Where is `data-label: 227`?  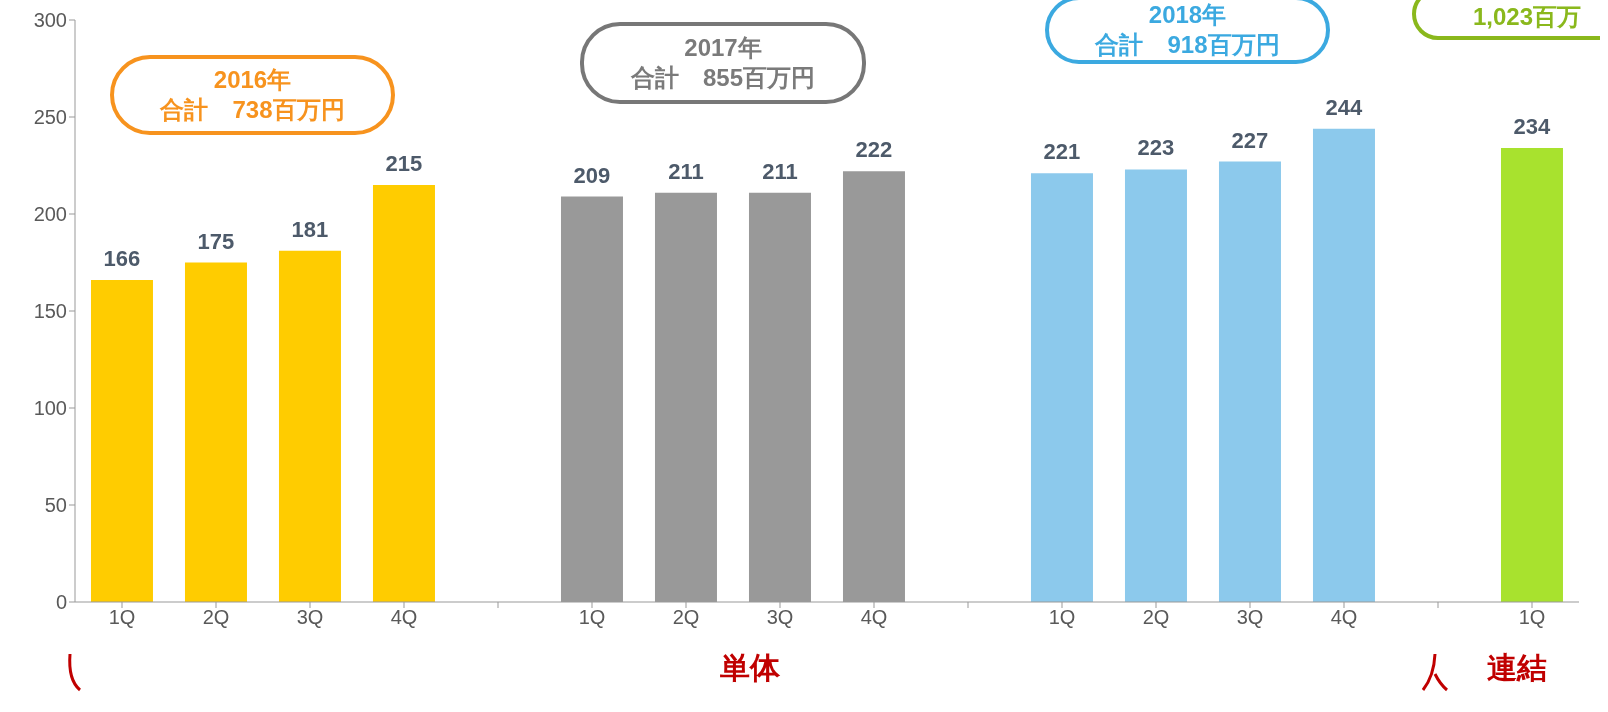 data-label: 227 is located at coordinates (1250, 140).